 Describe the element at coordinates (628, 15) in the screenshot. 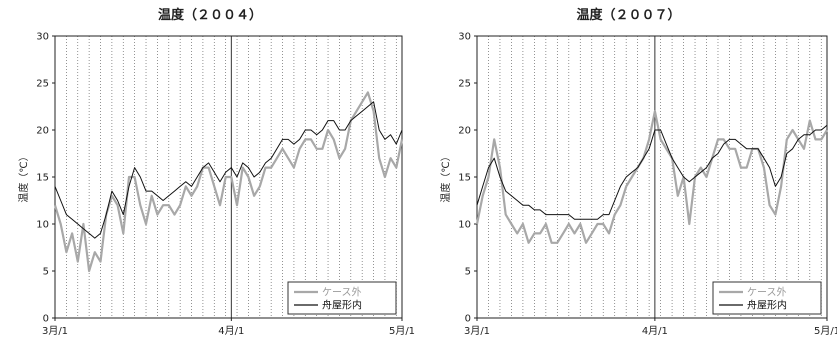

I see `chart-title: 温度（２００７）` at that location.